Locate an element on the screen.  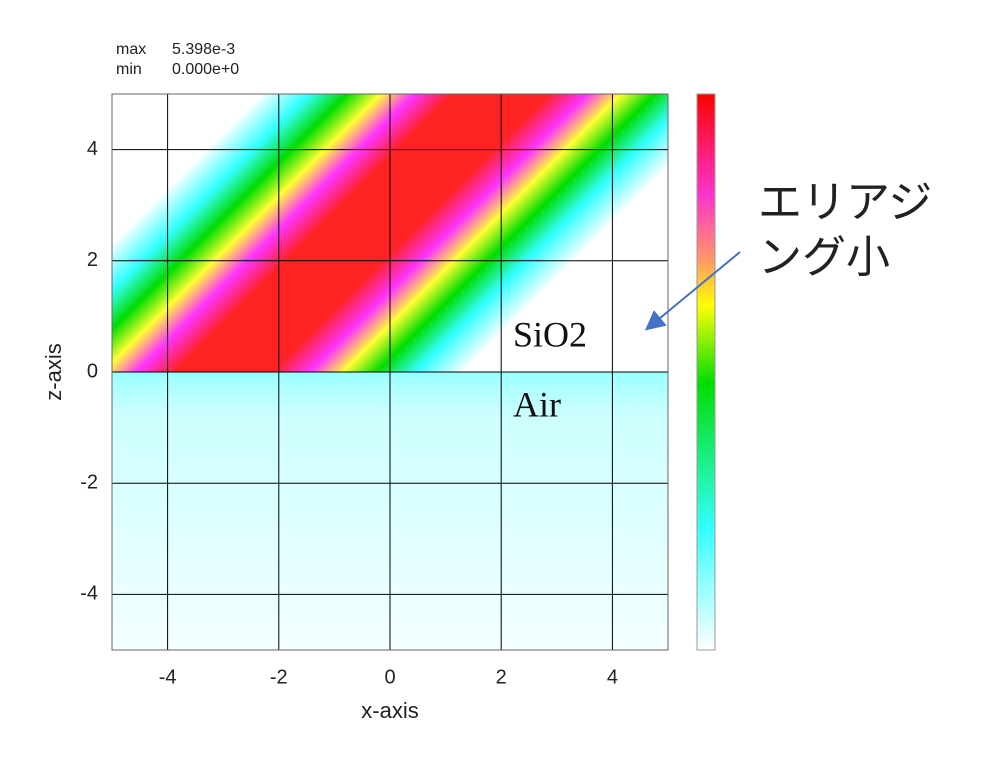
x-axis-label: x-axis is located at coordinates (389, 710).